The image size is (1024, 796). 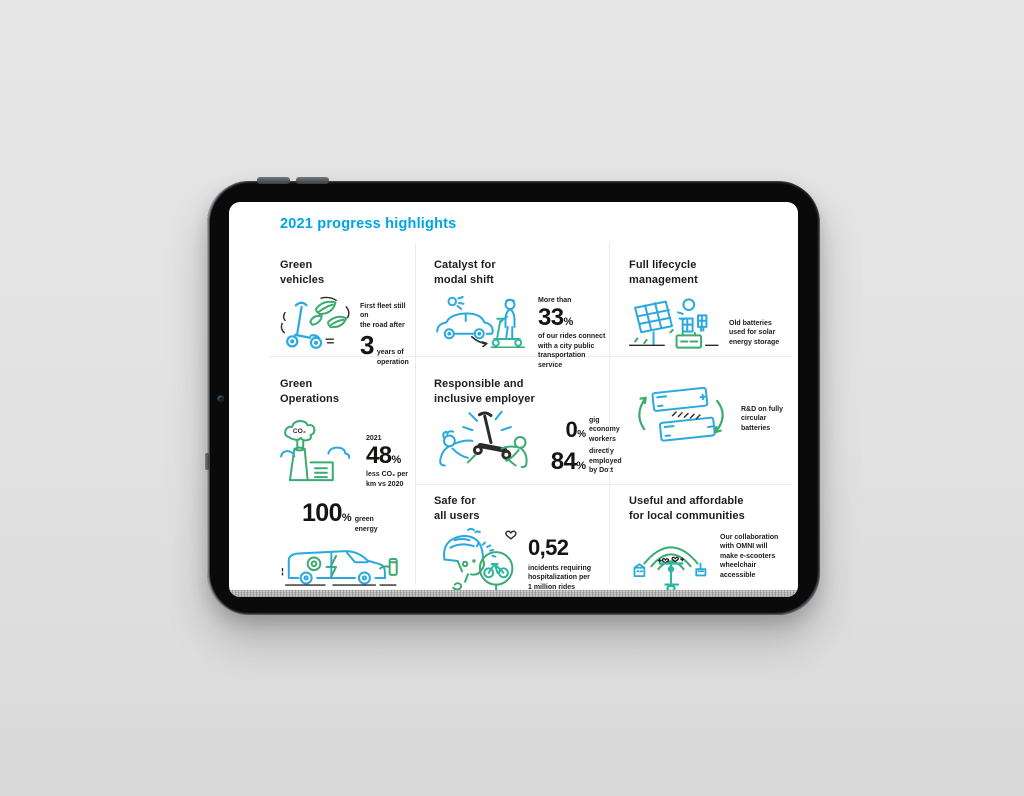 I want to click on stat-row: 0 % gig economy workers, so click(x=579, y=430).